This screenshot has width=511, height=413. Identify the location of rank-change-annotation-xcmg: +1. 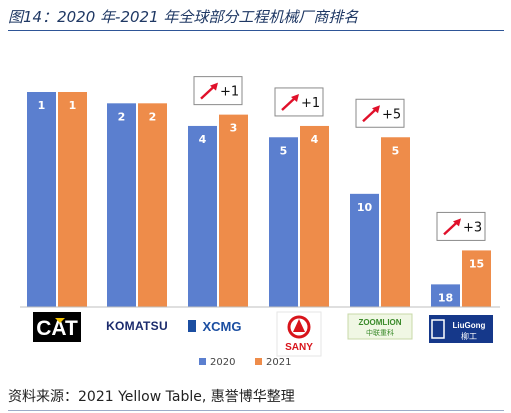
(218, 91).